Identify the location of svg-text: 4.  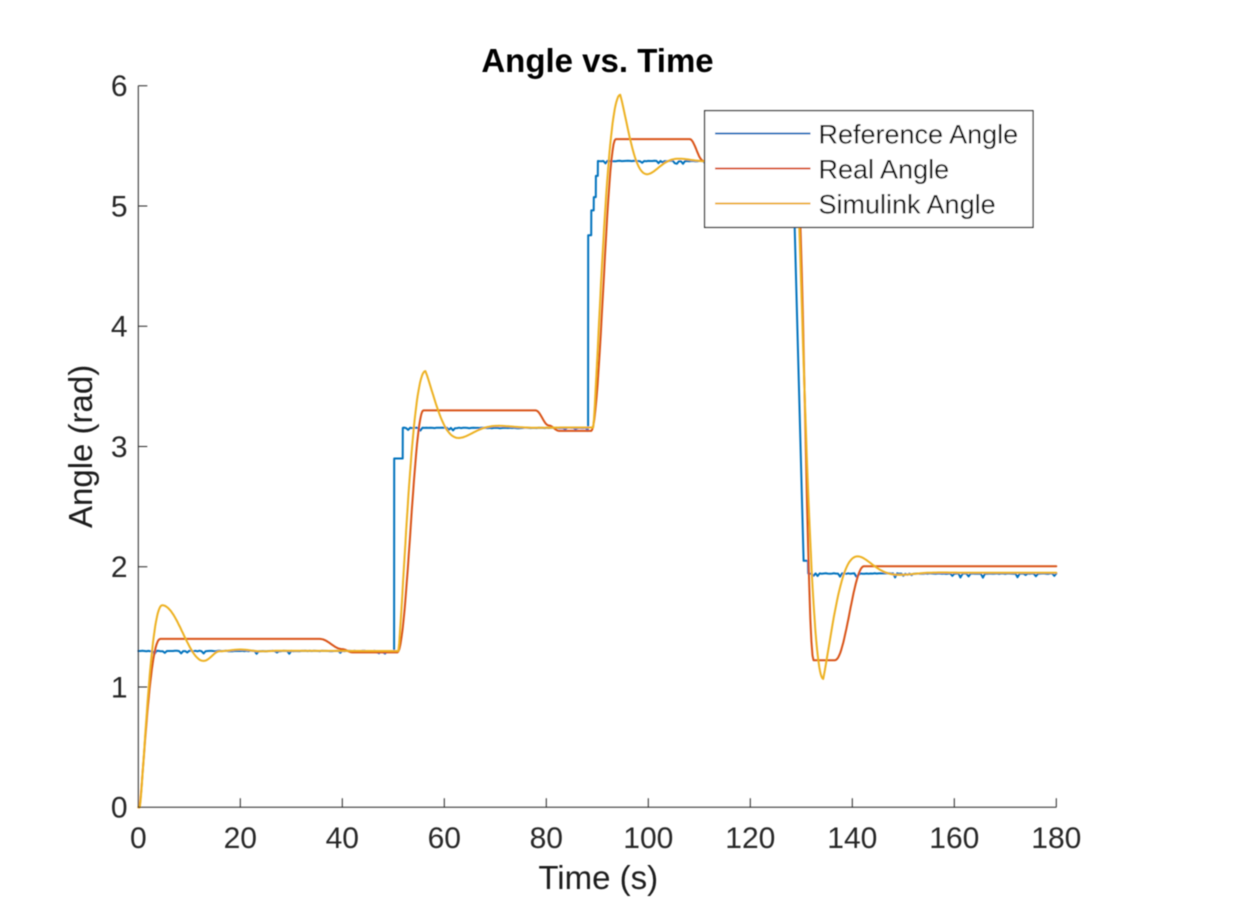
(119, 327).